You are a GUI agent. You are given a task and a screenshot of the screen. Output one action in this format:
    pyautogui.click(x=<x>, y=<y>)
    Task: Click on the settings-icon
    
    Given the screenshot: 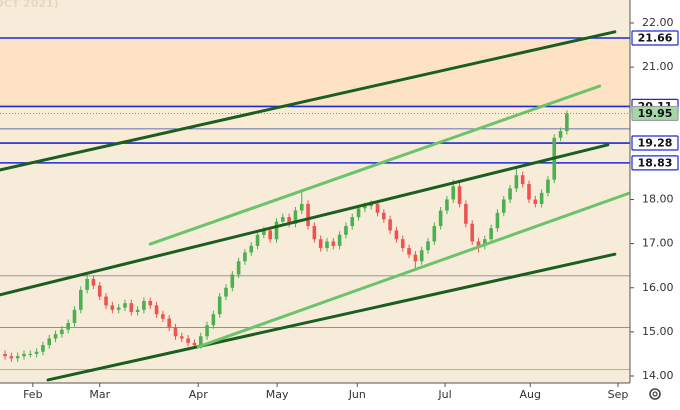 What is the action you would take?
    pyautogui.click(x=655, y=394)
    